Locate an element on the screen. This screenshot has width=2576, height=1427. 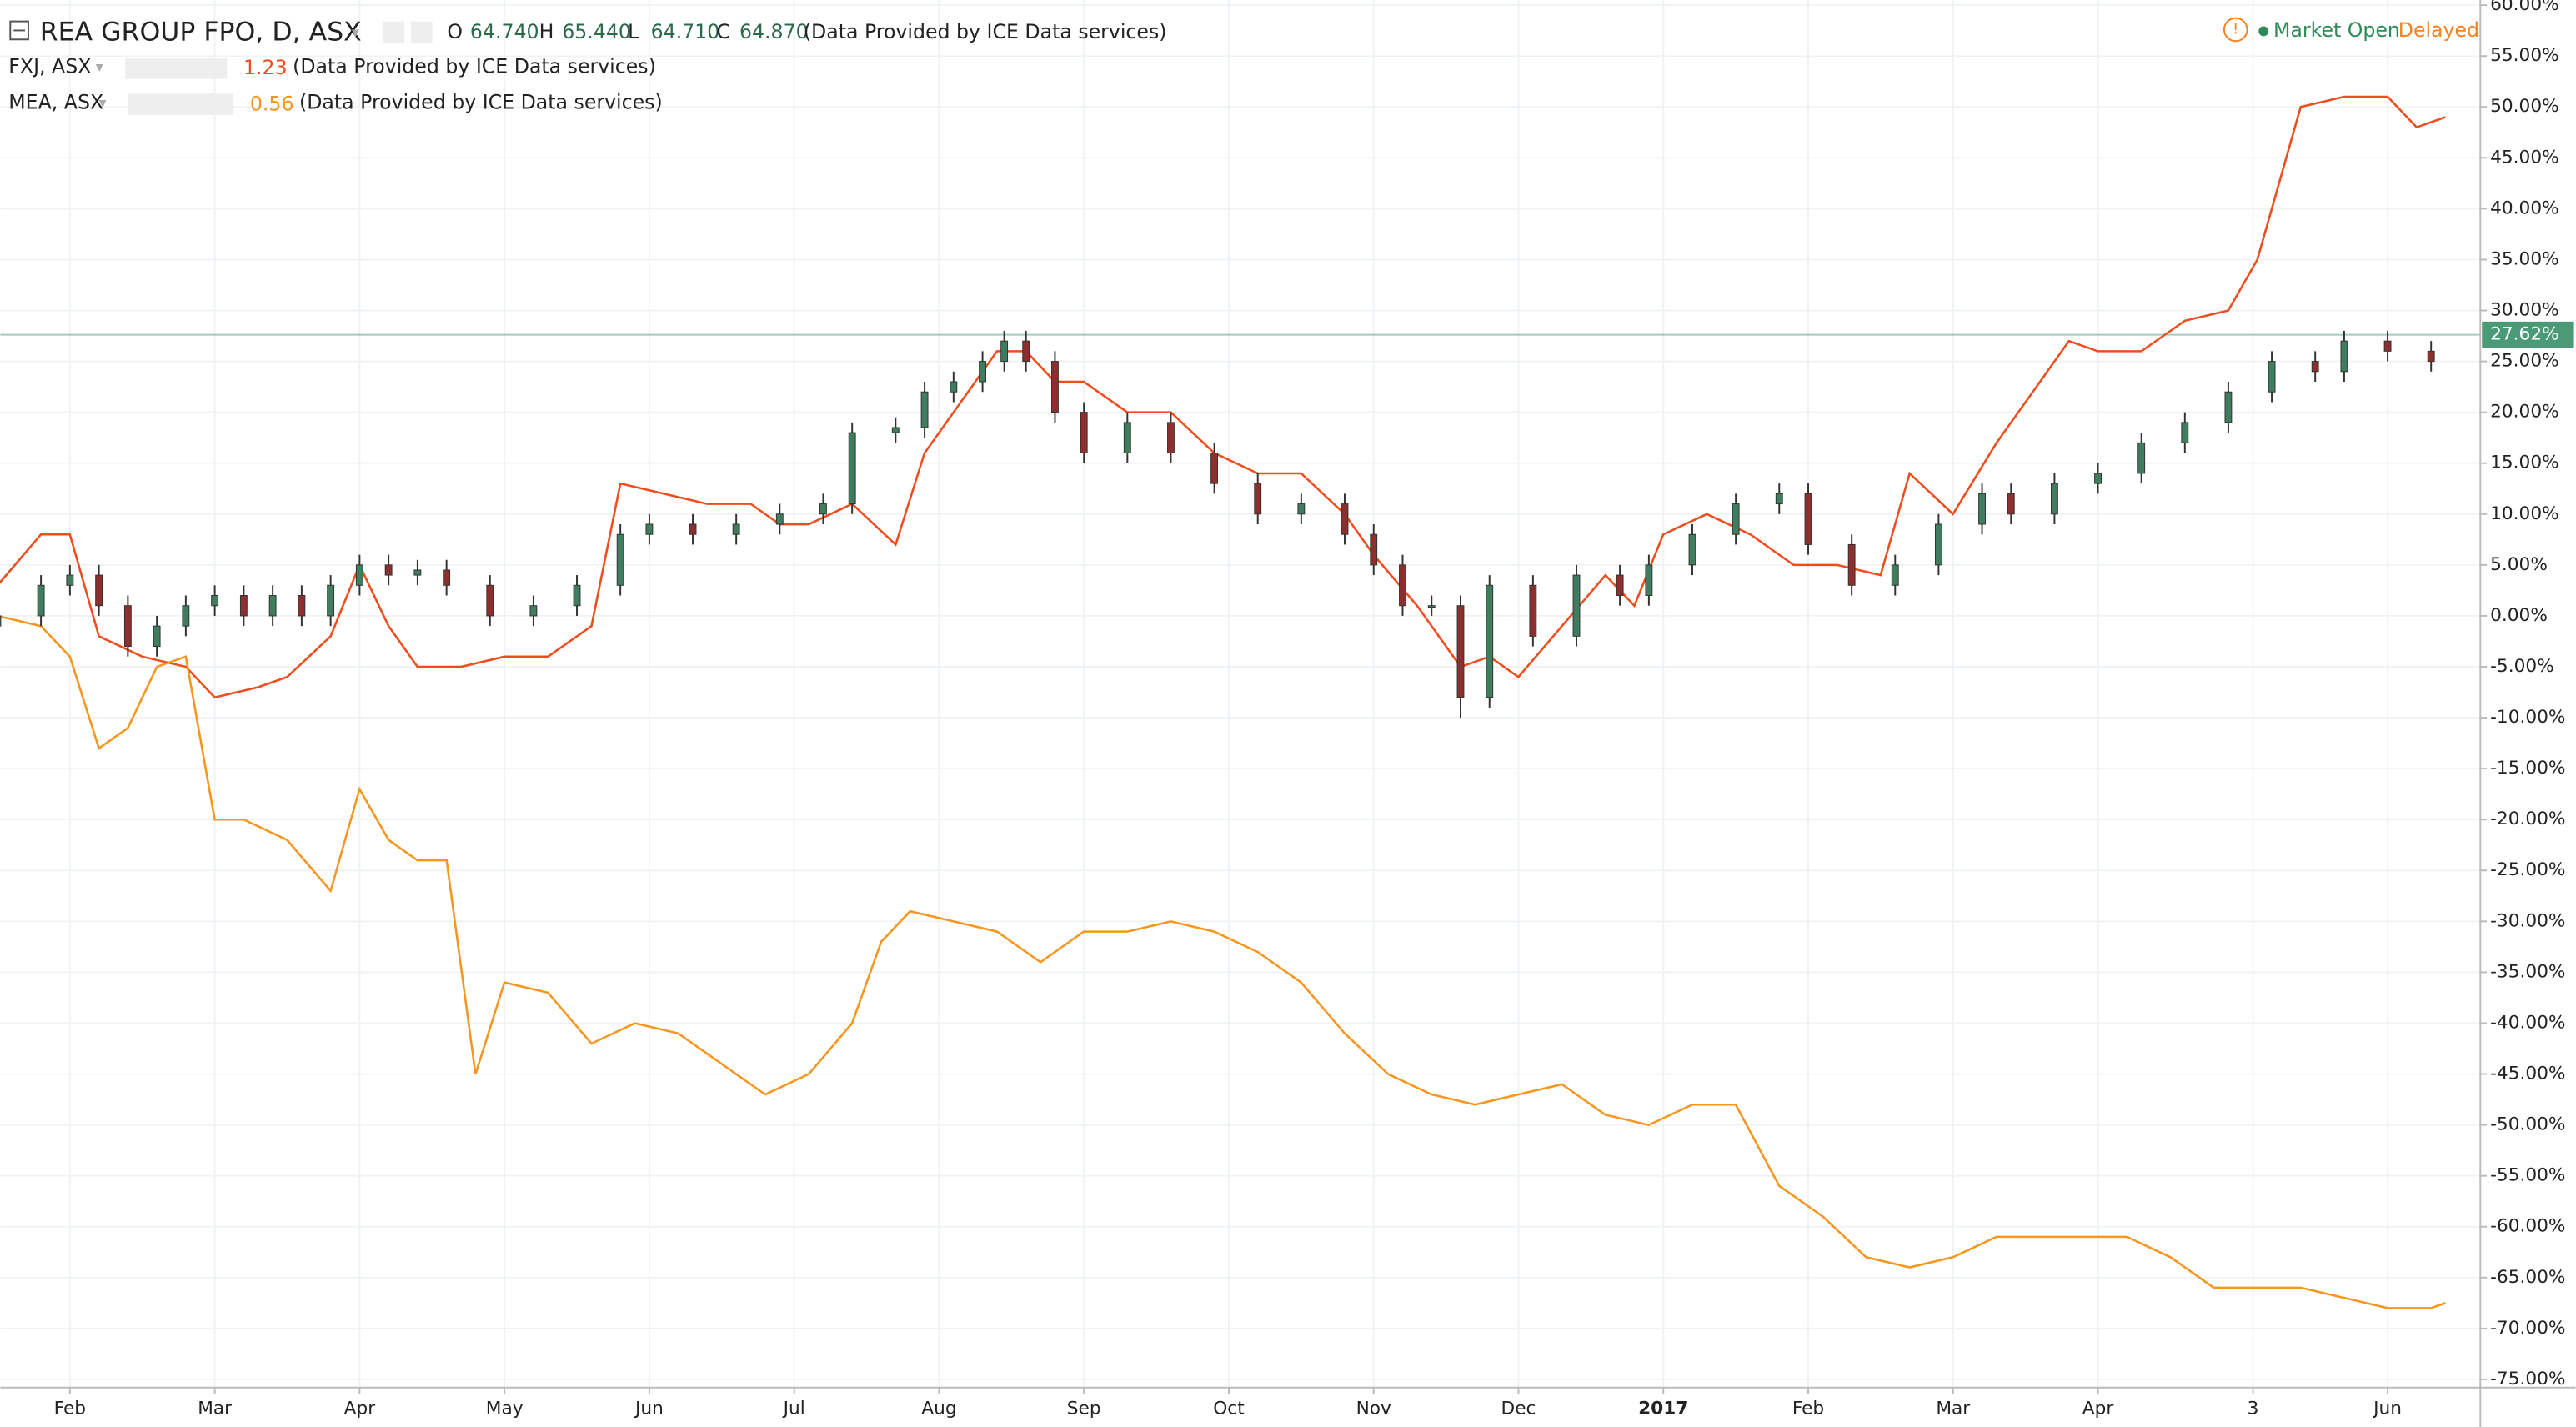
warning-icon: ! is located at coordinates (2235, 29).